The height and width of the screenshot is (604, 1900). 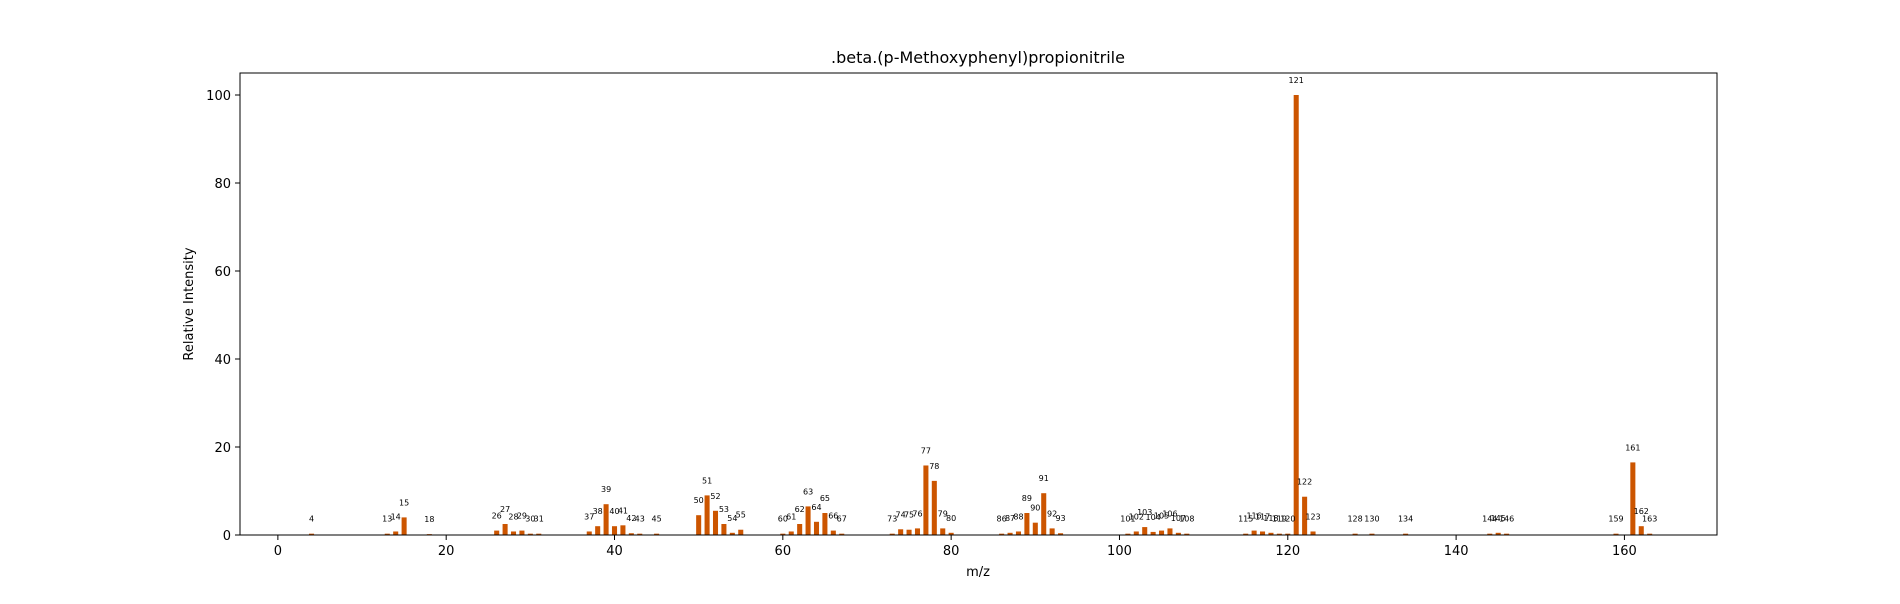 I want to click on x-tick-label: 0, so click(x=278, y=551).